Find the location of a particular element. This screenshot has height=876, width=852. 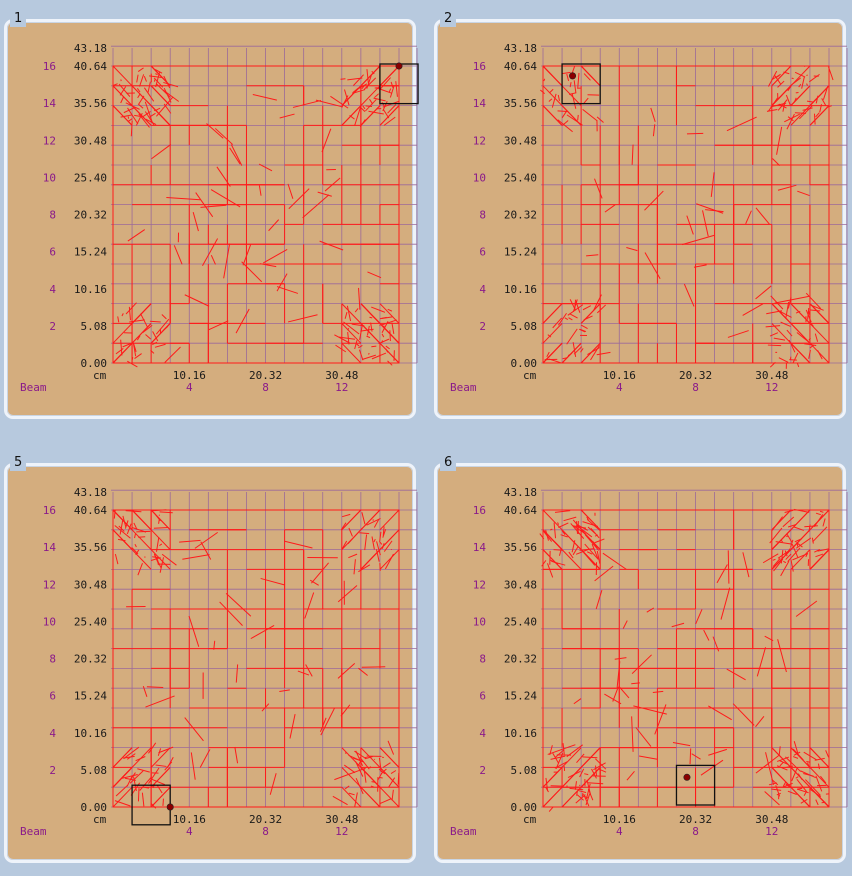

y-tick-cm: 40.64 is located at coordinates (90, 510).